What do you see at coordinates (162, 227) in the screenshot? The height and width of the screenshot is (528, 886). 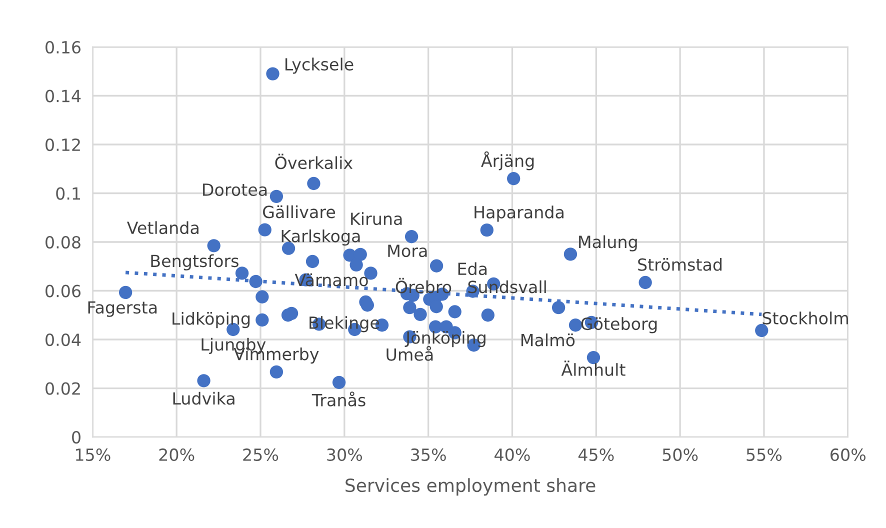 I see `annotation: Vetlanda` at bounding box center [162, 227].